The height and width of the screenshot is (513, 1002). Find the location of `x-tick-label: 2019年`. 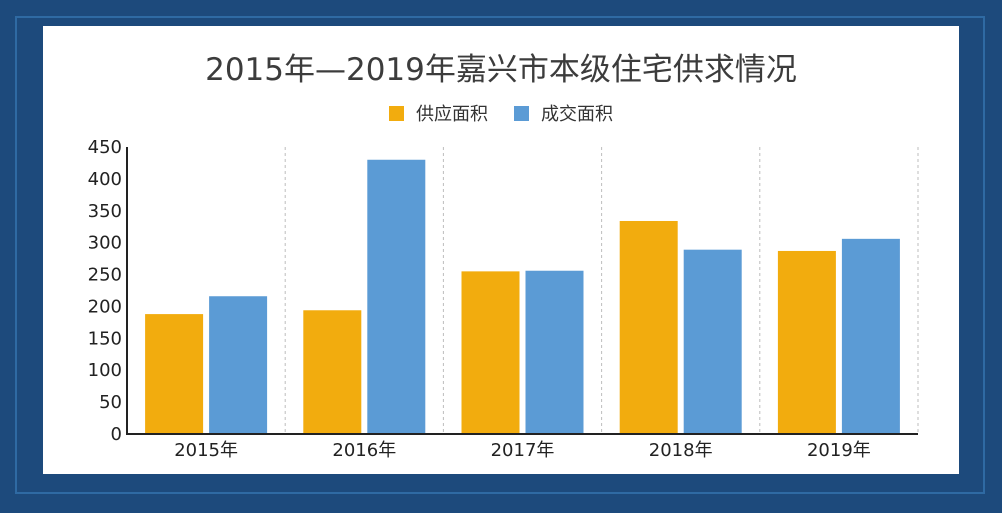

x-tick-label: 2019年 is located at coordinates (839, 450).